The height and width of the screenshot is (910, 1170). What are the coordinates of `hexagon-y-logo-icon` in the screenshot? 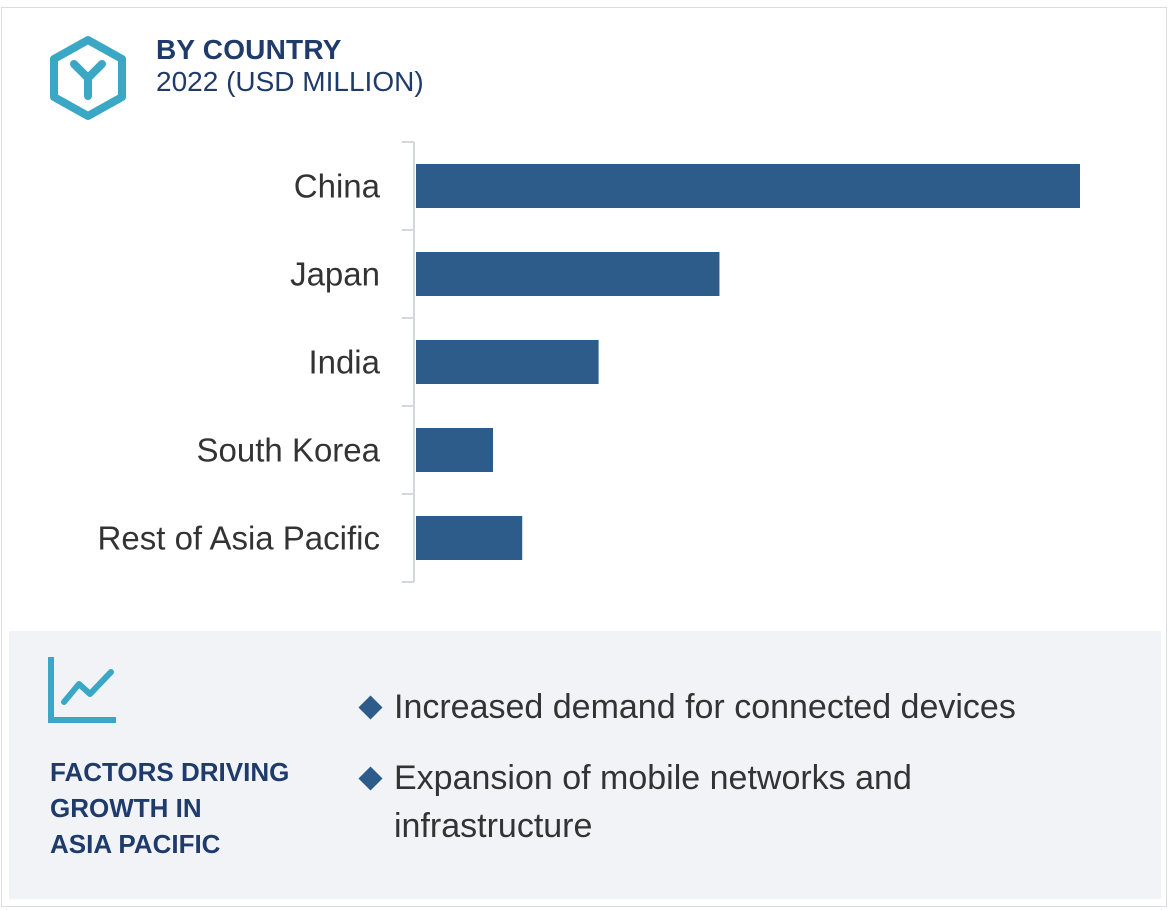 It's located at (88, 78).